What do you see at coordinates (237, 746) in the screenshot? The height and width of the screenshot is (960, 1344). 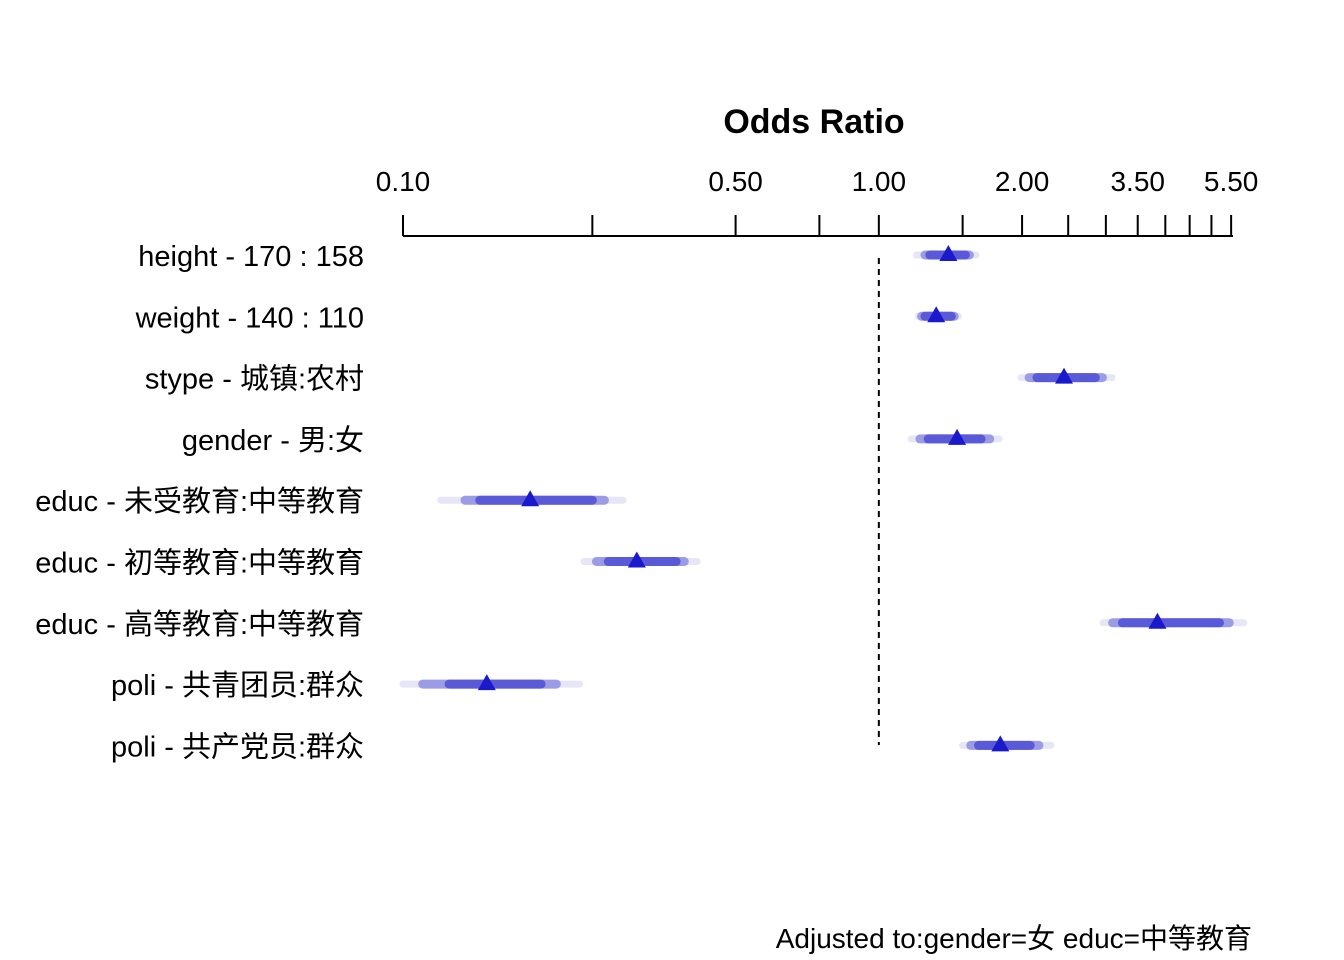 I see `row-label: poli - 共产党员:群众` at bounding box center [237, 746].